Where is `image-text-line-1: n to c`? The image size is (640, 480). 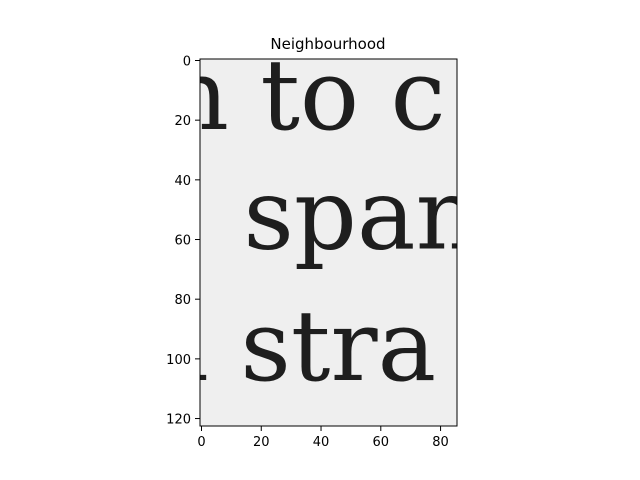 image-text-line-1: n to c is located at coordinates (306, 96).